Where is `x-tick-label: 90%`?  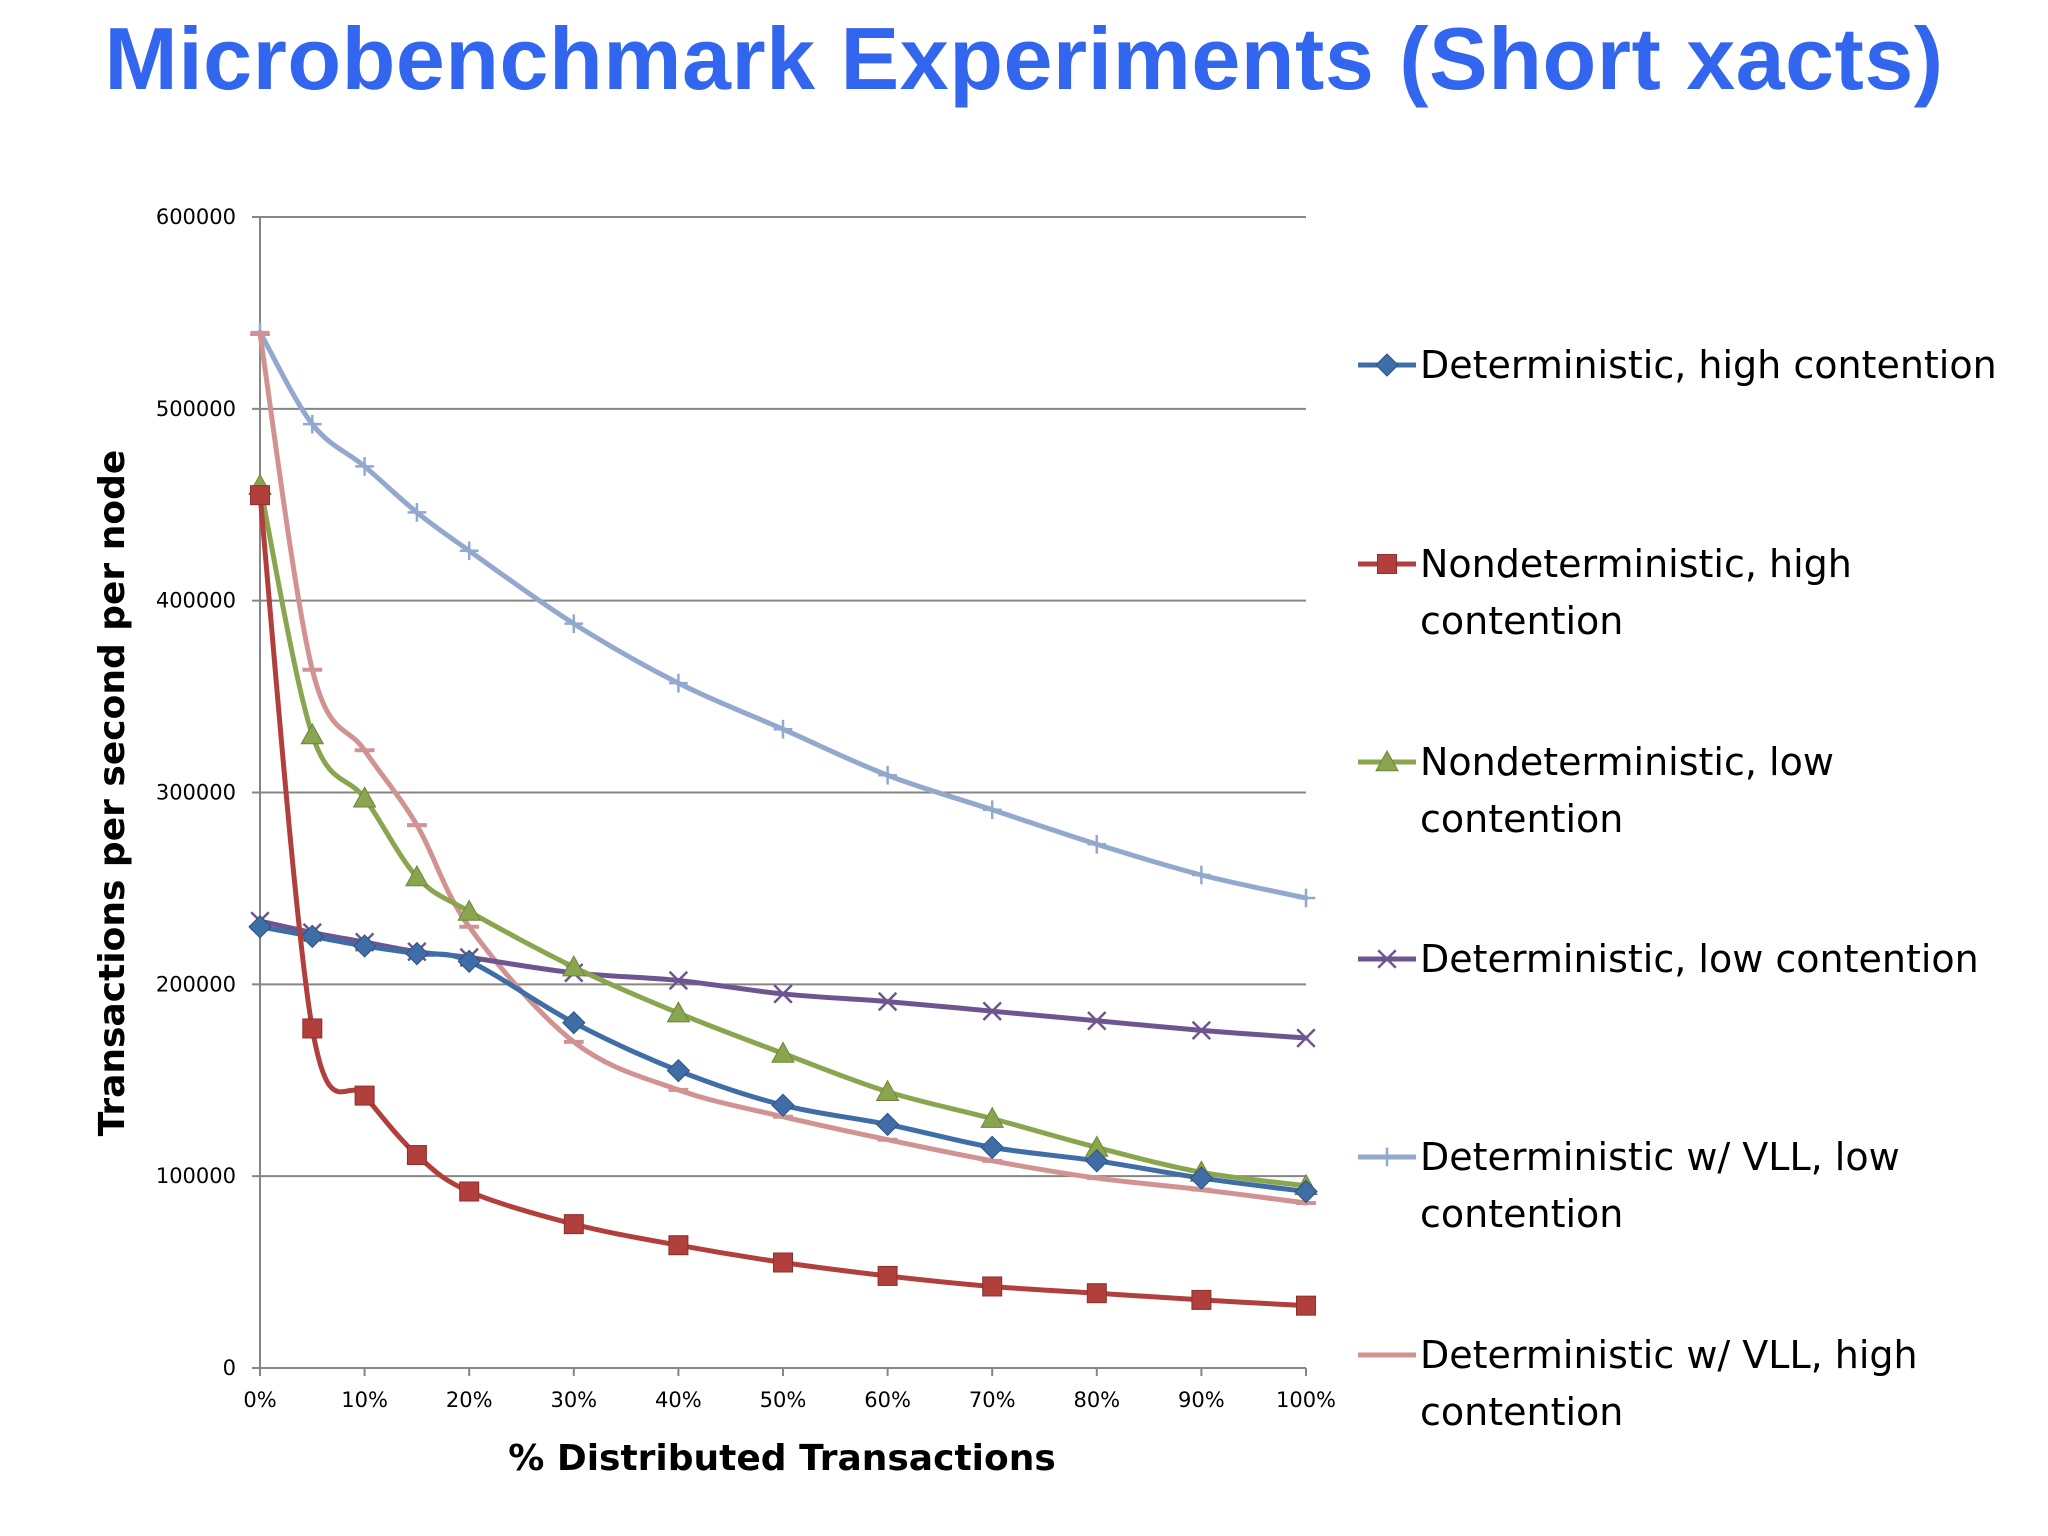 x-tick-label: 90% is located at coordinates (1201, 1400).